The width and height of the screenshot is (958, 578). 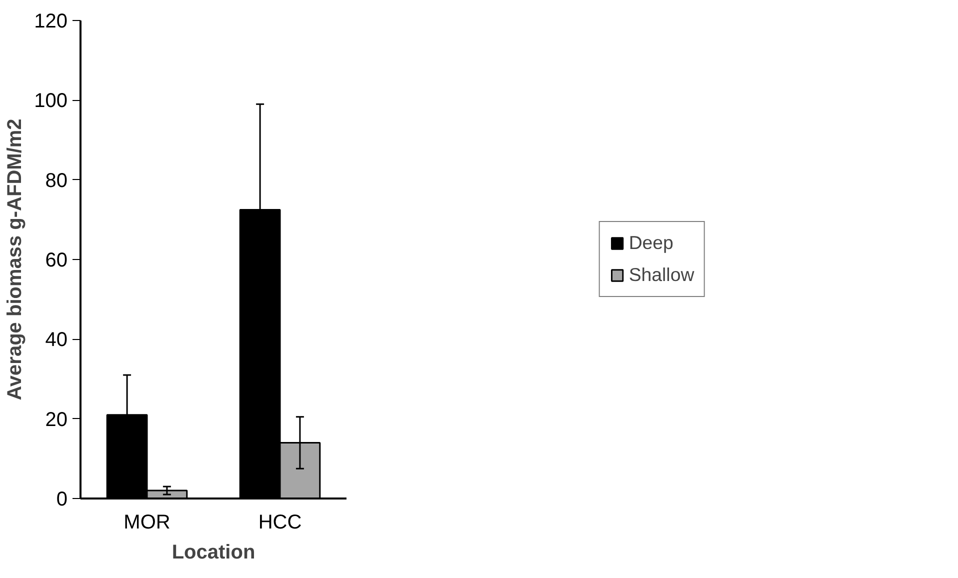 What do you see at coordinates (147, 523) in the screenshot?
I see `x-tick-label: MOR` at bounding box center [147, 523].